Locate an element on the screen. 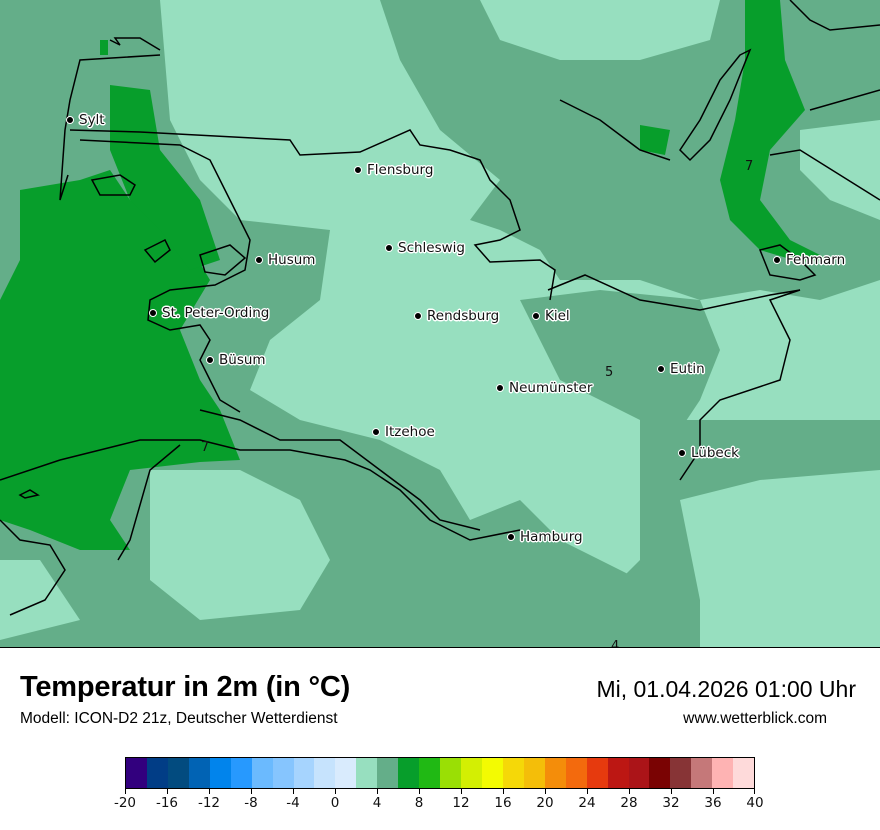 Image resolution: width=880 pixels, height=830 pixels. tick-label: 40 is located at coordinates (755, 803).